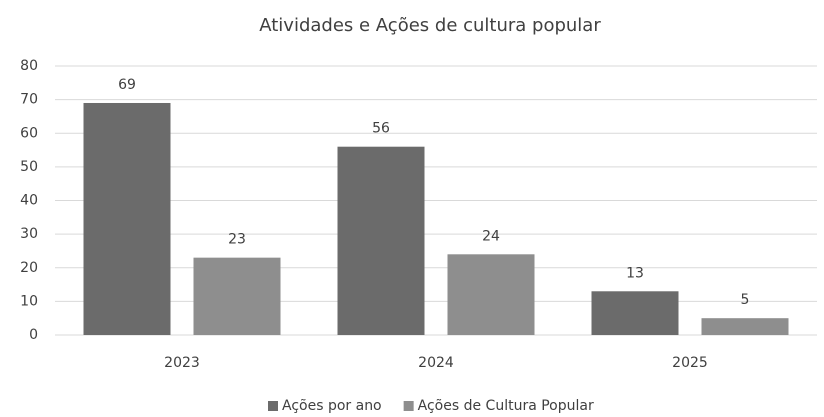  I want to click on data-label: 5, so click(745, 300).